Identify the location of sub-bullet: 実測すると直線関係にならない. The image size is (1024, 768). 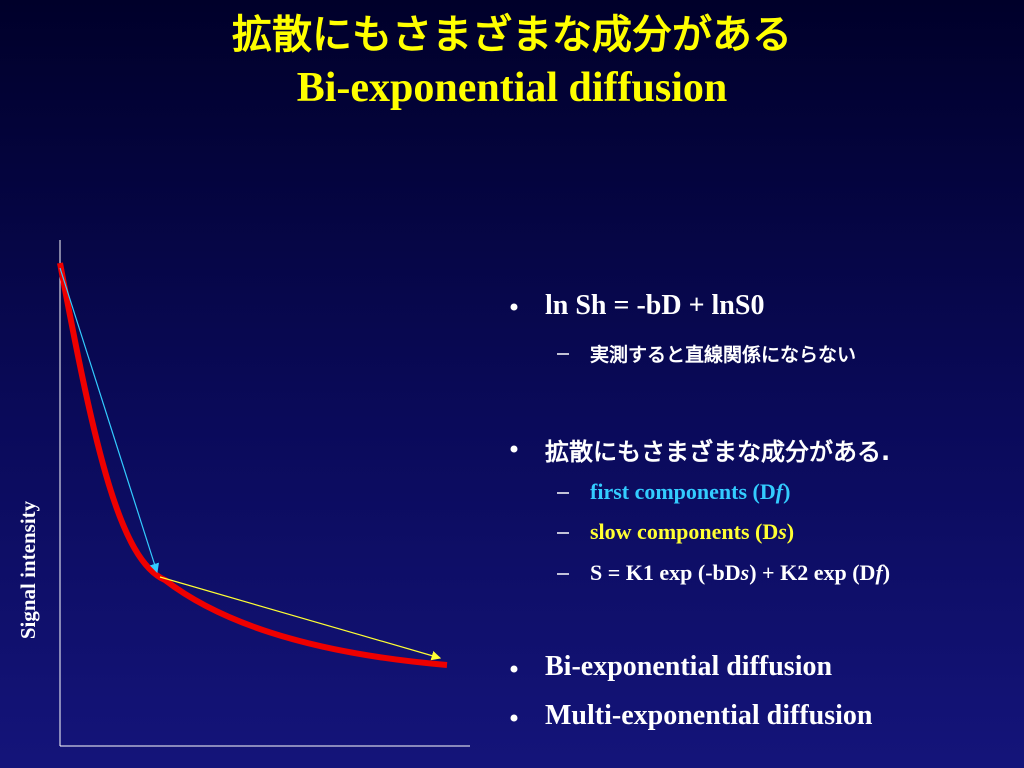
(723, 353).